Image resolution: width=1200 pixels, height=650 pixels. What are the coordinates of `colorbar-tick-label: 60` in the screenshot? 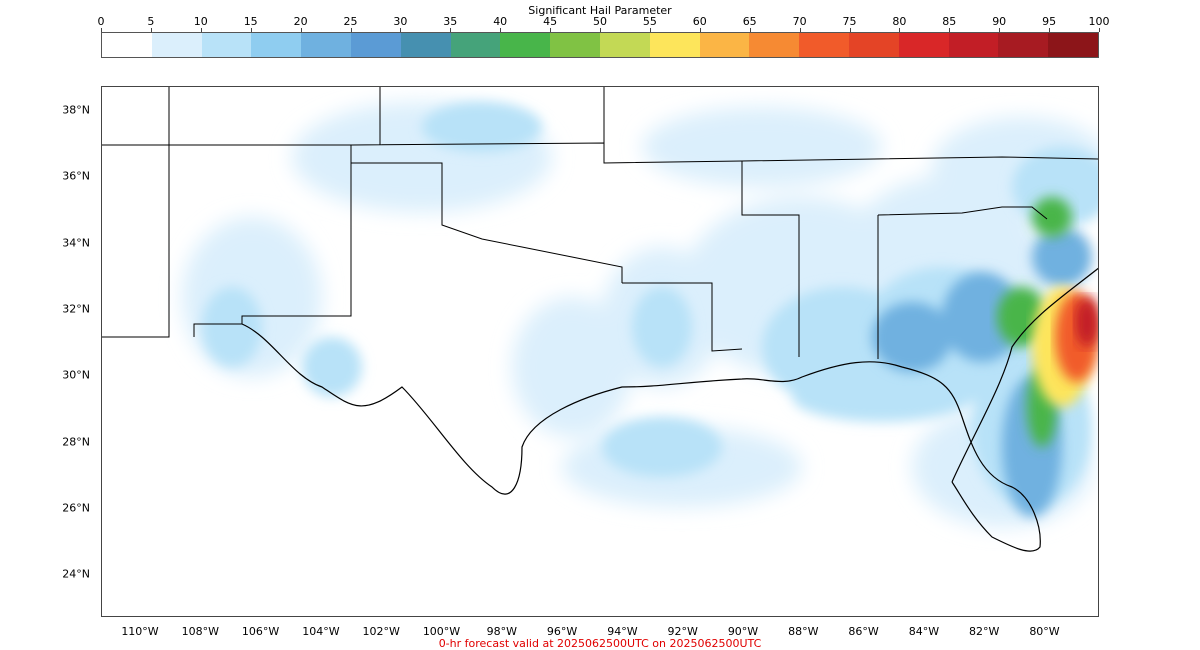 It's located at (699, 21).